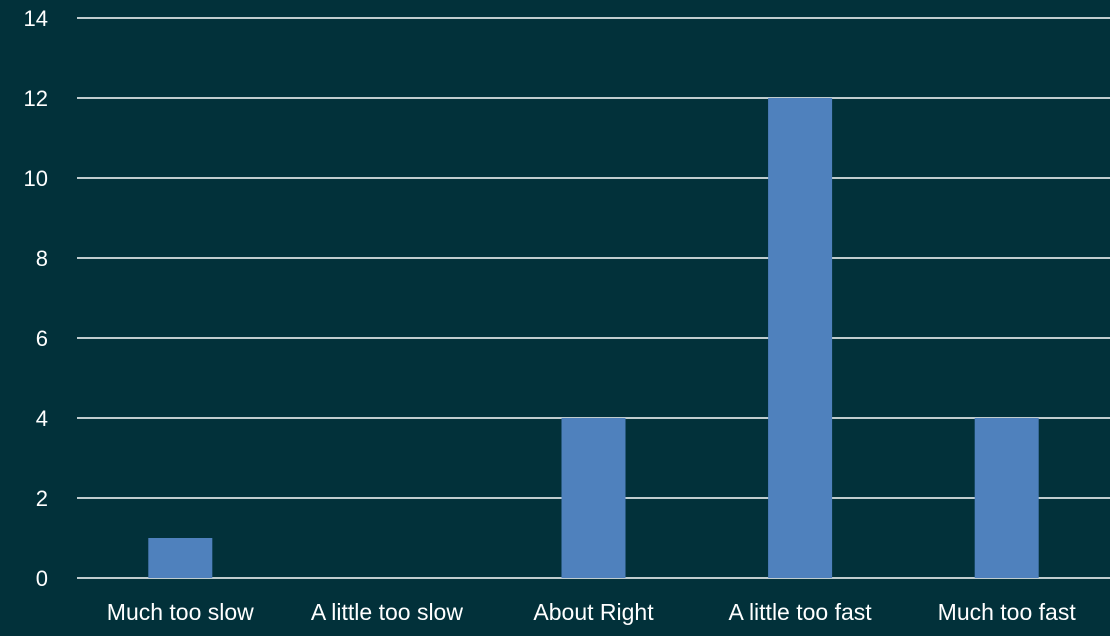 Image resolution: width=1110 pixels, height=636 pixels. Describe the element at coordinates (1007, 612) in the screenshot. I see `x-category-label: Much too fast` at that location.